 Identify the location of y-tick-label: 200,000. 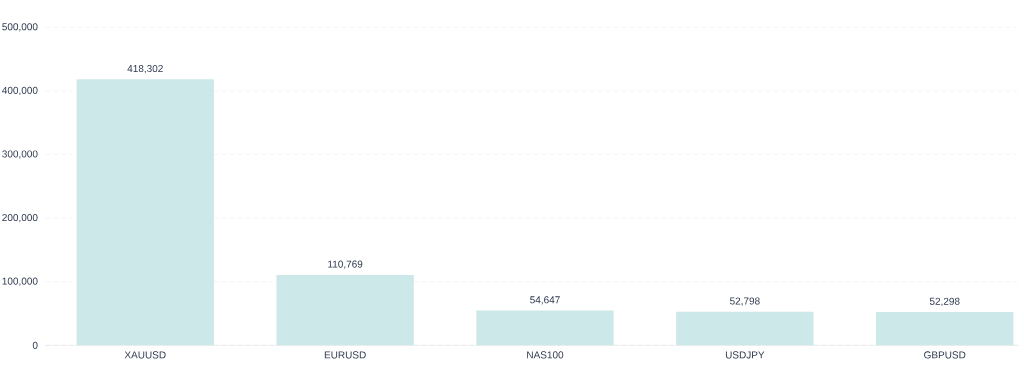
(20, 218).